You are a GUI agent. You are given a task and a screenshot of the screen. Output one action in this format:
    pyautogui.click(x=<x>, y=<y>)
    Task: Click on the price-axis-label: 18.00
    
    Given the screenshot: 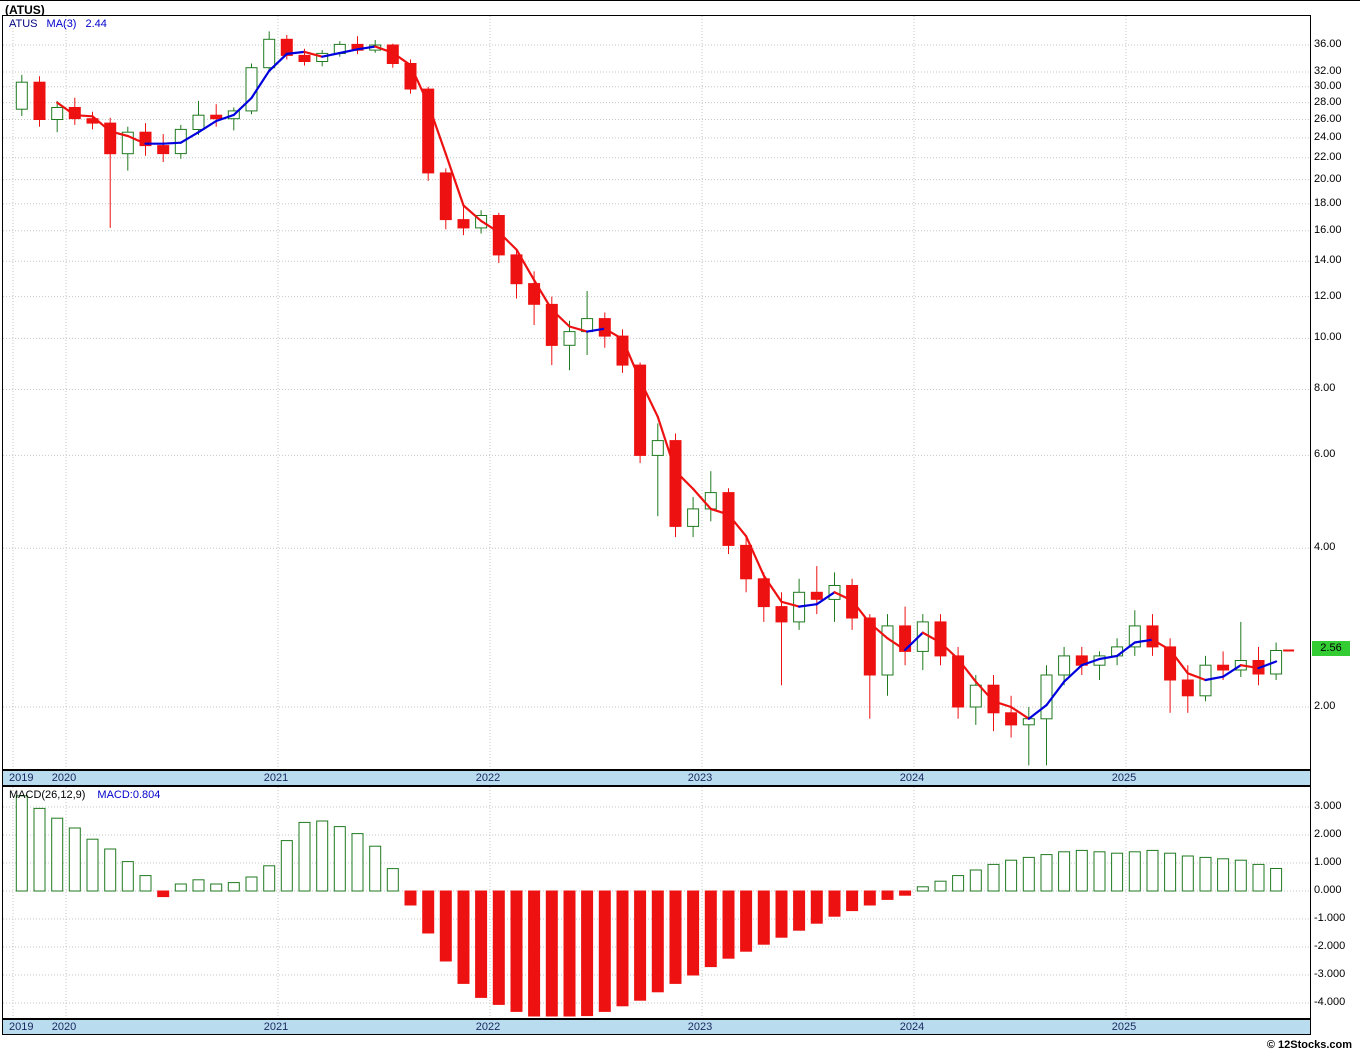 What is the action you would take?
    pyautogui.click(x=1328, y=203)
    